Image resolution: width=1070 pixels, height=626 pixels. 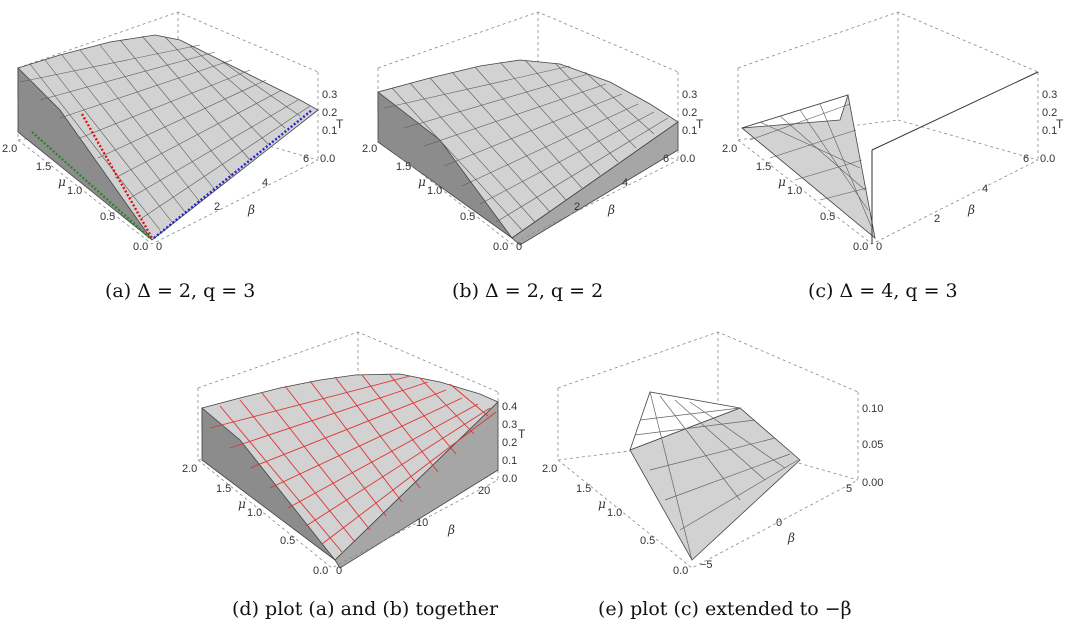 What do you see at coordinates (365, 609) in the screenshot?
I see `caption-d: (d) plot (a) and (b) together` at bounding box center [365, 609].